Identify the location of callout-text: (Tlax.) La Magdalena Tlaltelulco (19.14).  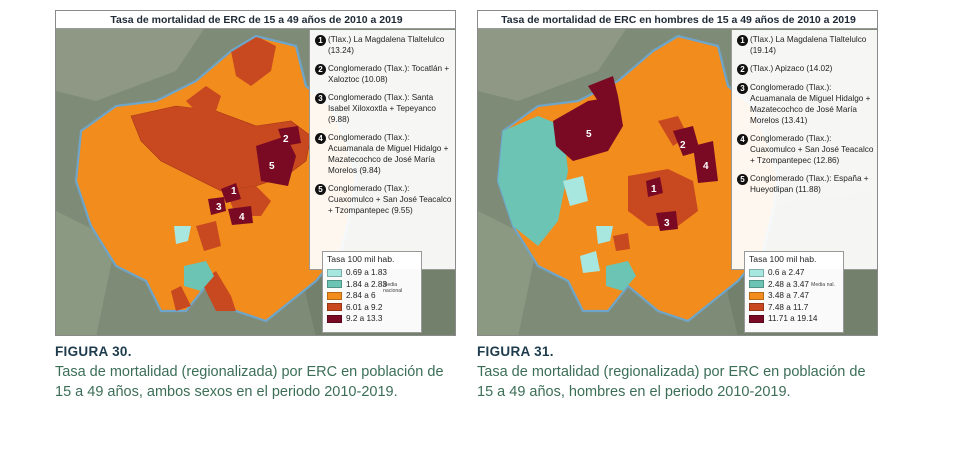
(808, 45).